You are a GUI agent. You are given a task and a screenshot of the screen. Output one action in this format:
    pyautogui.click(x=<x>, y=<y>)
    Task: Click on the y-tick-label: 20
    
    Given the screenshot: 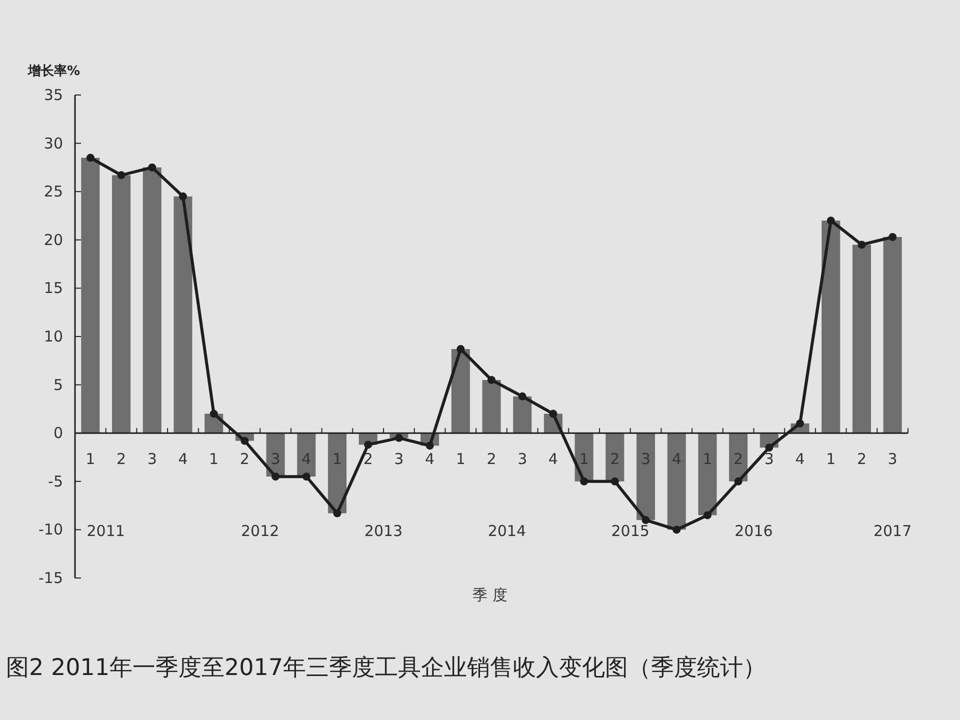 What is the action you would take?
    pyautogui.click(x=53, y=239)
    